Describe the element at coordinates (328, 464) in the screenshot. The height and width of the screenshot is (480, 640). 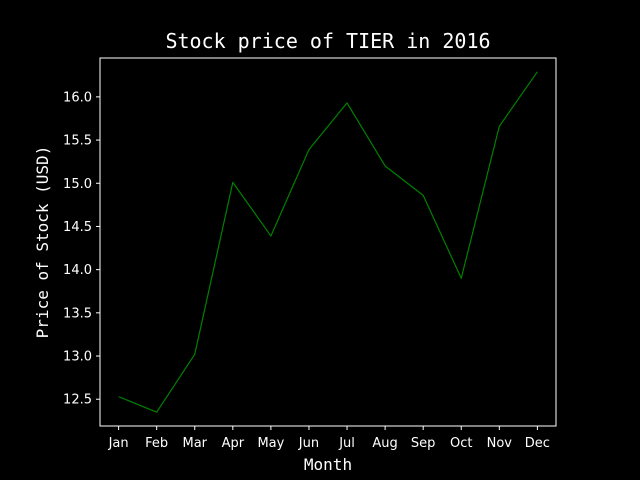
I see `x-axis-label: Month` at that location.